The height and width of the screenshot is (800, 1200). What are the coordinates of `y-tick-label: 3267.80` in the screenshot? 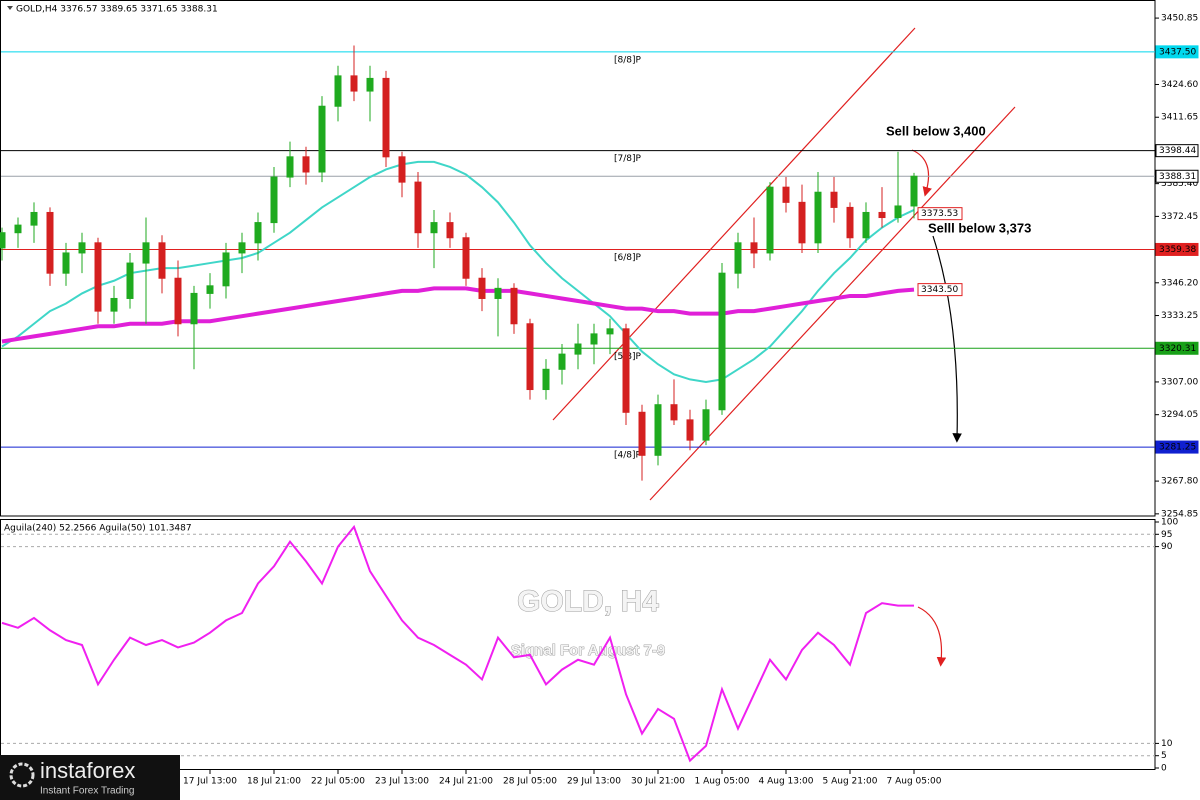 It's located at (1179, 482).